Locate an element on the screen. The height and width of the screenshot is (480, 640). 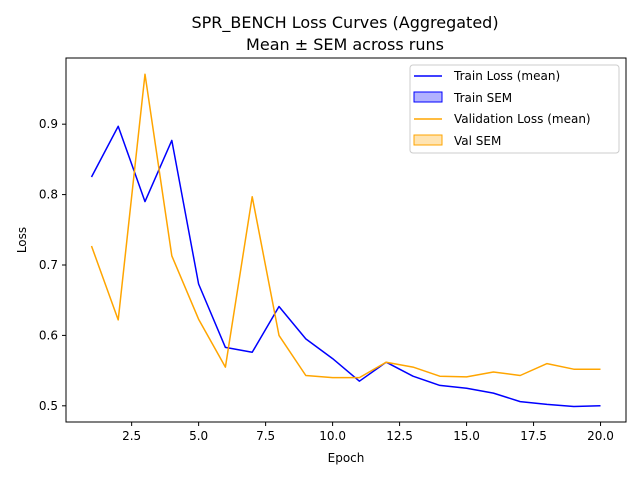
legend-validation-loss-label: Validation Loss (mean) is located at coordinates (522, 119).